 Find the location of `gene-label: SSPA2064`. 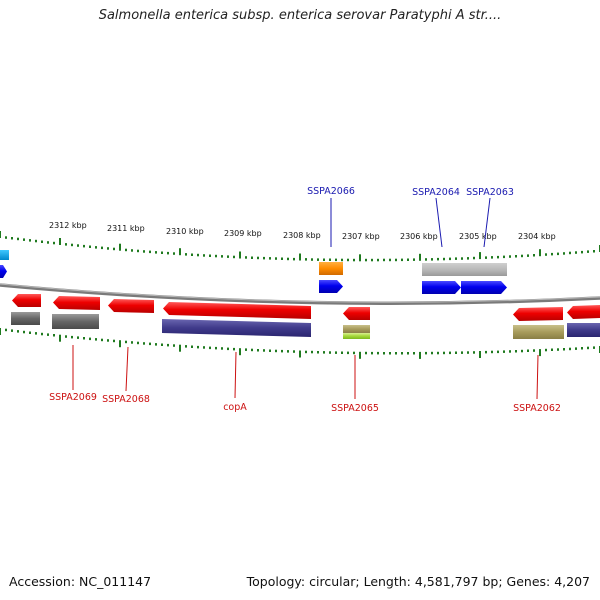

gene-label: SSPA2064 is located at coordinates (436, 192).